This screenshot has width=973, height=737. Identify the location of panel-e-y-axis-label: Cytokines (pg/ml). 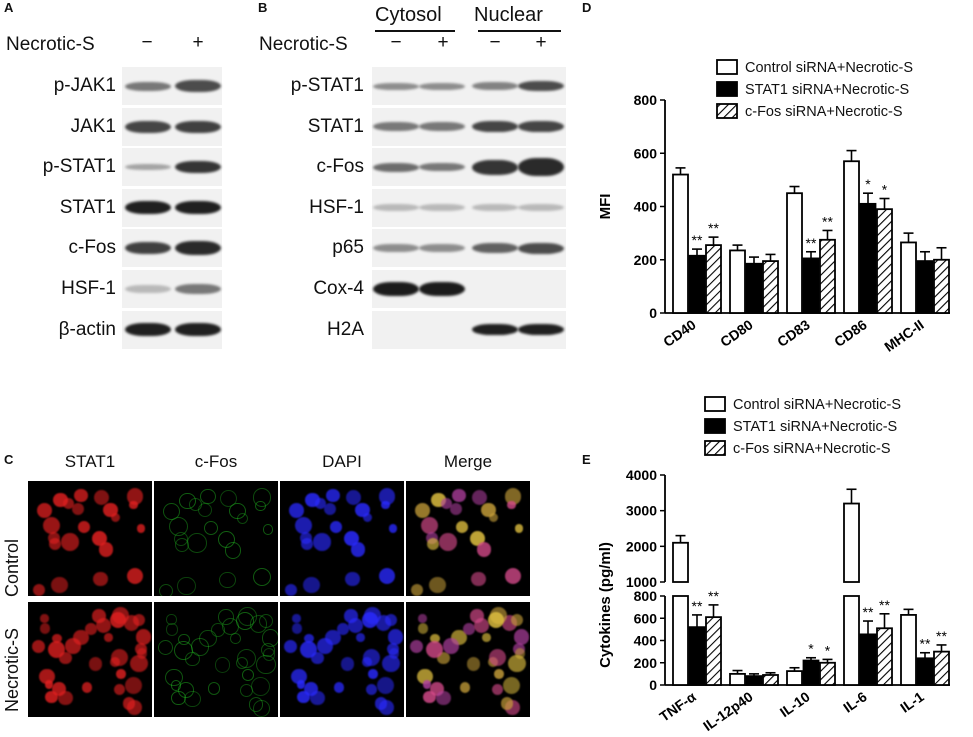
(605, 605).